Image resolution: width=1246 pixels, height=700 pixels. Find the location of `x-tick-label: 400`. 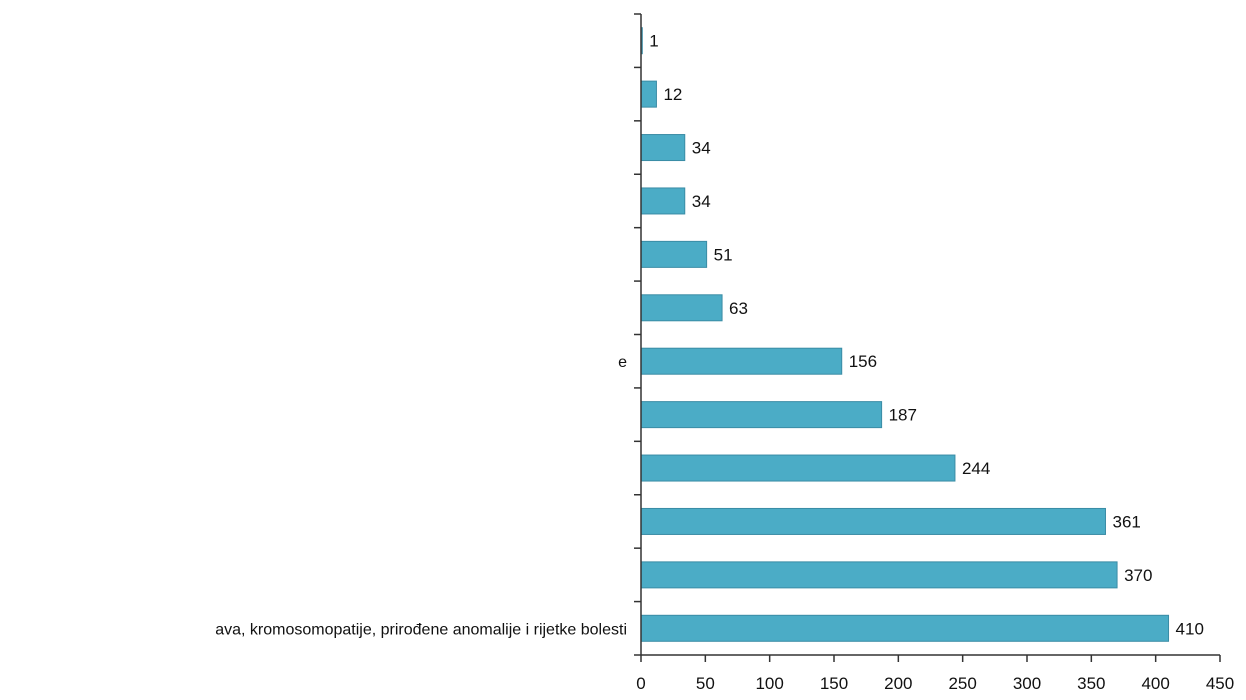

x-tick-label: 400 is located at coordinates (1155, 683).